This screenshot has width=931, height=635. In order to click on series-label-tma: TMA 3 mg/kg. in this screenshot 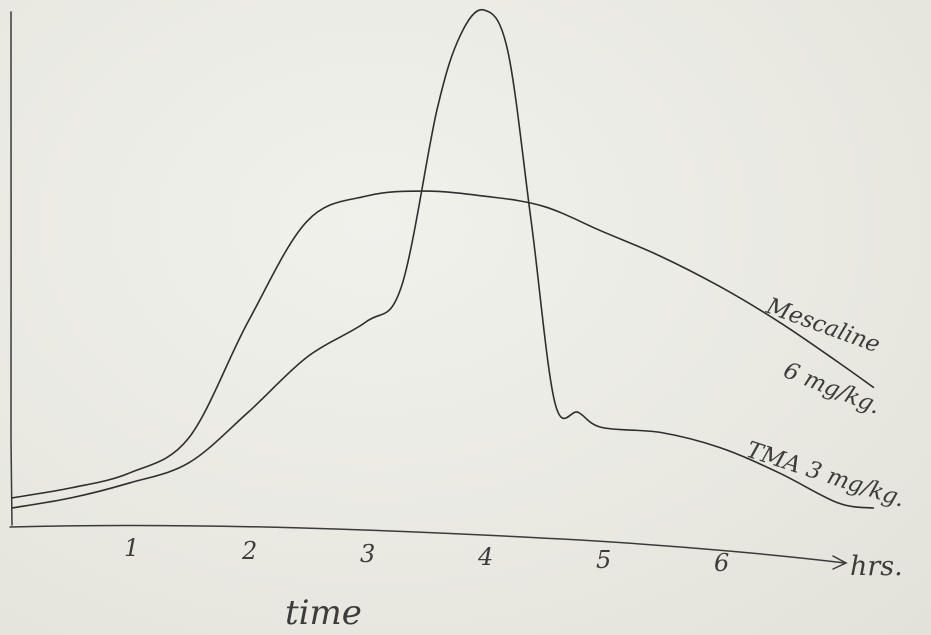, I will do `click(825, 475)`.